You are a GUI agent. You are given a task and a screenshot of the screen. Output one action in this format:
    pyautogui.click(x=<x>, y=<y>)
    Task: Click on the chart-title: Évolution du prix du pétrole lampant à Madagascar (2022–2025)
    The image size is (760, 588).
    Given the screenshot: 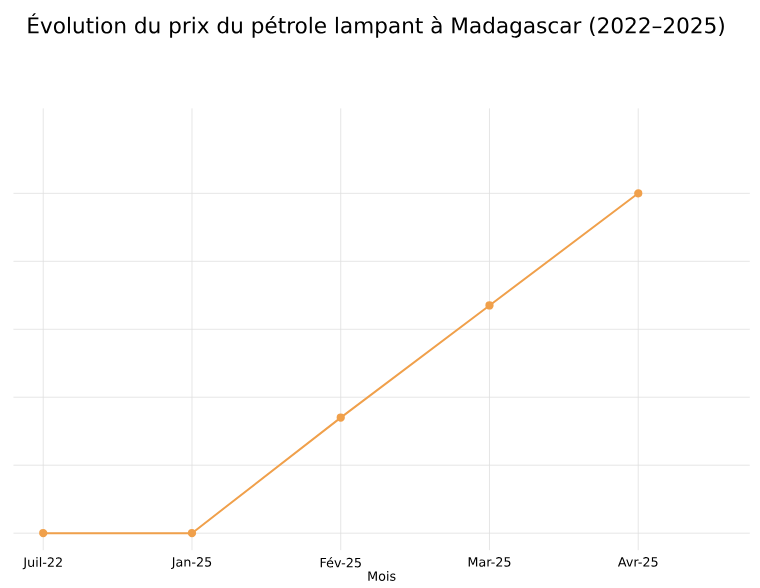 What is the action you would take?
    pyautogui.click(x=376, y=25)
    